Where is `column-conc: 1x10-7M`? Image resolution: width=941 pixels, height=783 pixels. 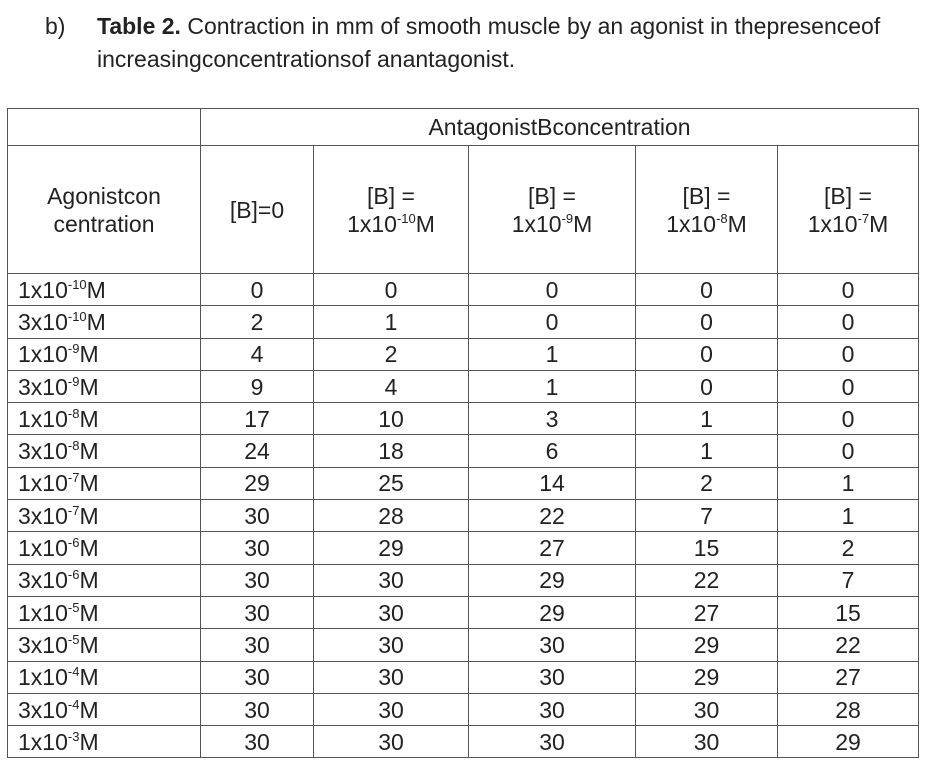 column-conc: 1x10-7M is located at coordinates (848, 224).